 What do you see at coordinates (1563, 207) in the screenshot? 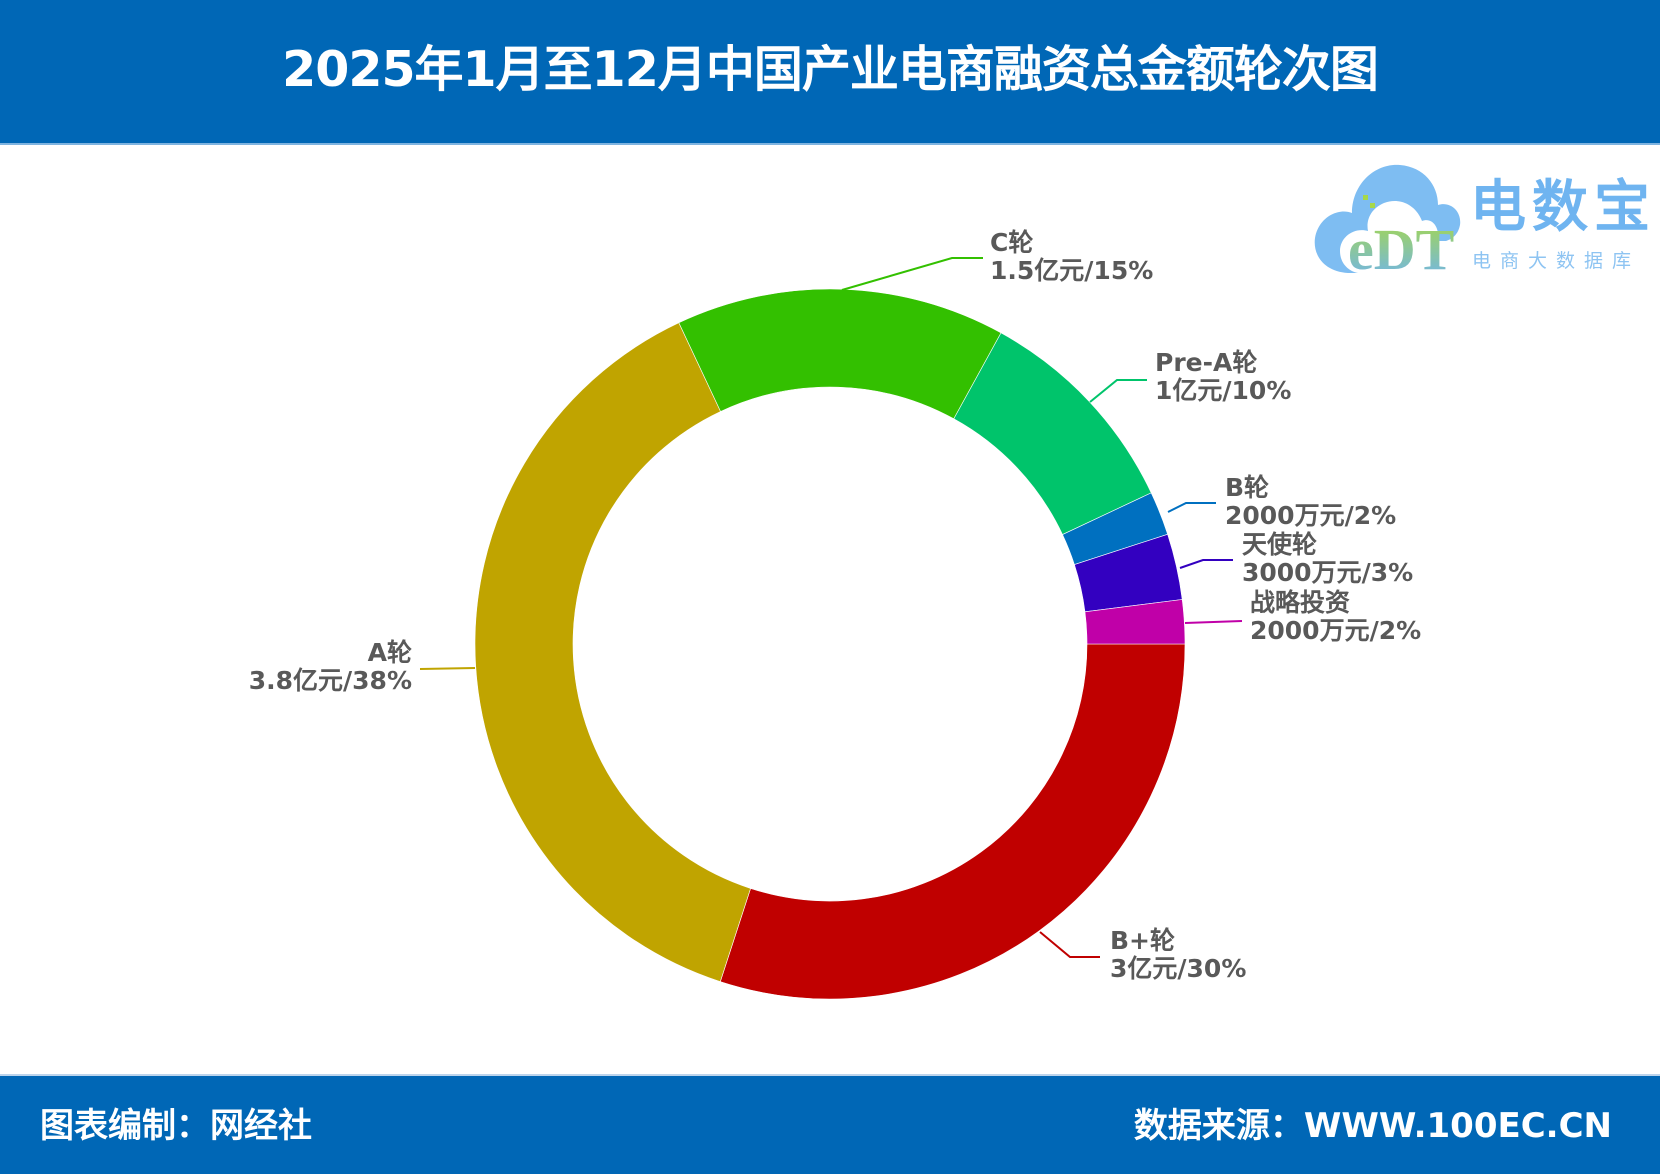
I see `logo-name: 电数宝` at bounding box center [1563, 207].